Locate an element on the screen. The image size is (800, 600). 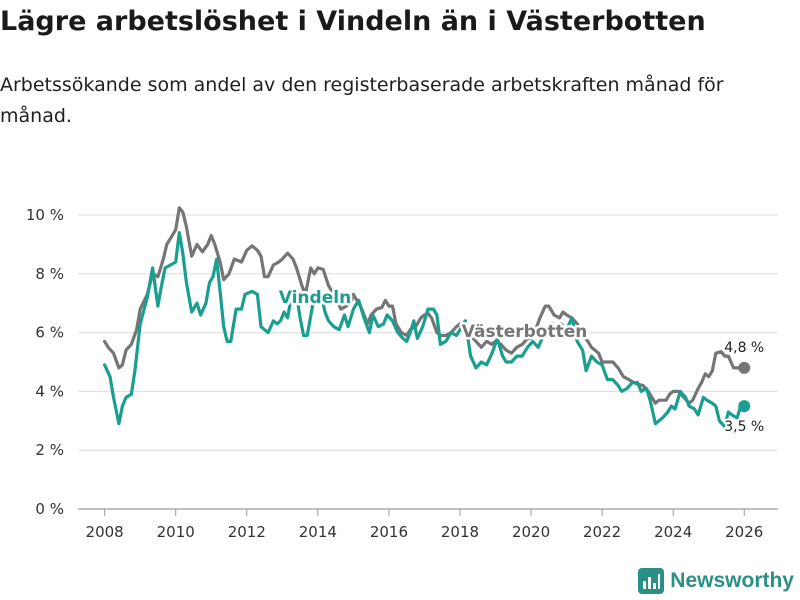
y-tick-label: 0 % is located at coordinates (49, 509).